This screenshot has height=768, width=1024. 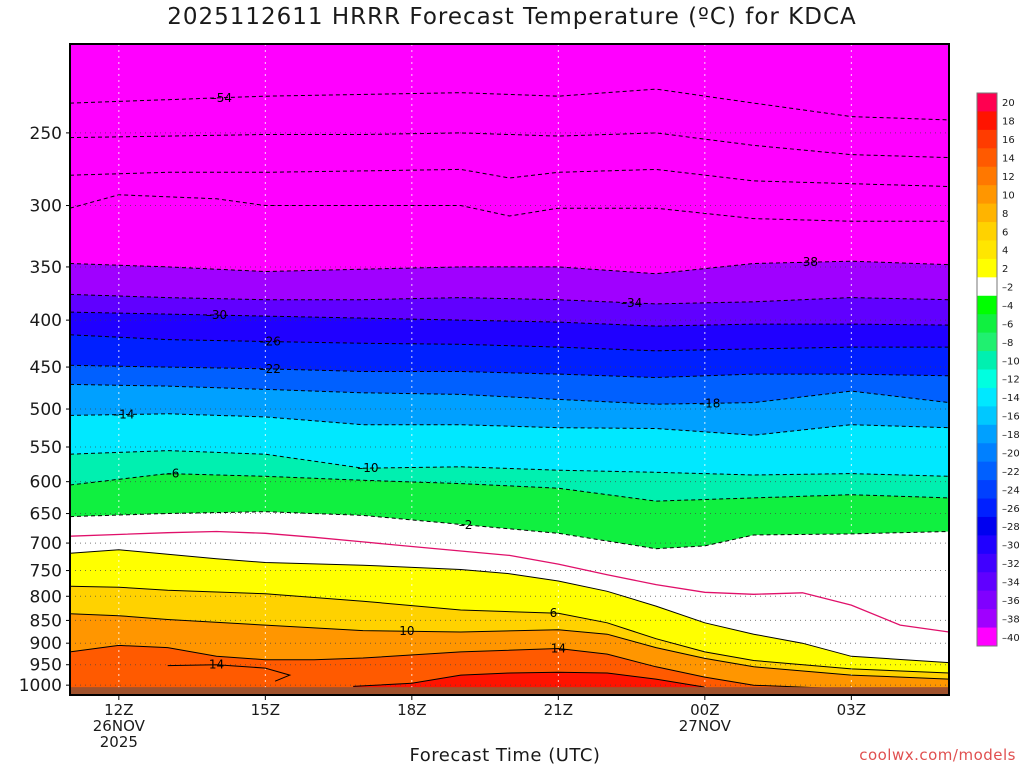 I want to click on y-tick-label: 700, so click(x=46, y=544).